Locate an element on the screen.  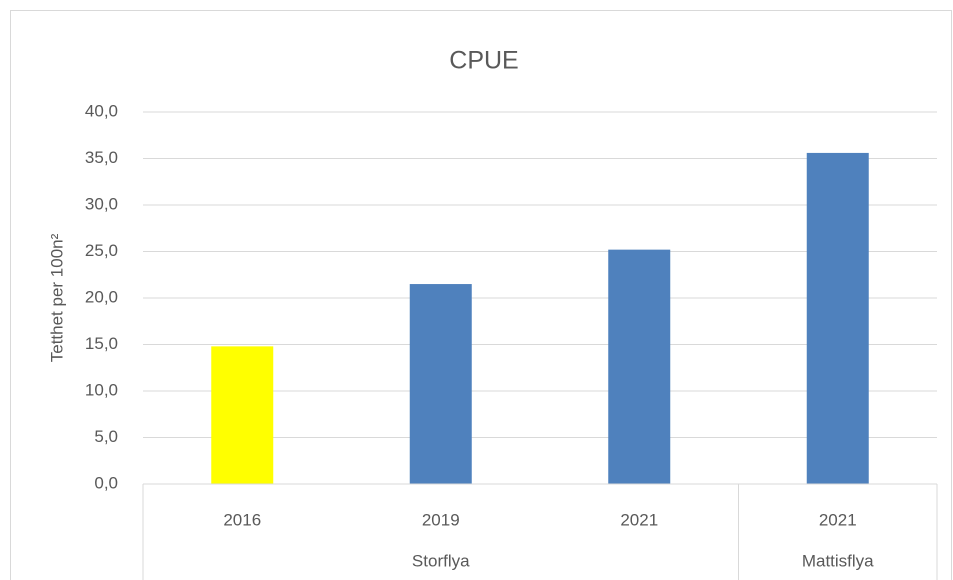
x-tick-label: 2019 is located at coordinates (441, 519).